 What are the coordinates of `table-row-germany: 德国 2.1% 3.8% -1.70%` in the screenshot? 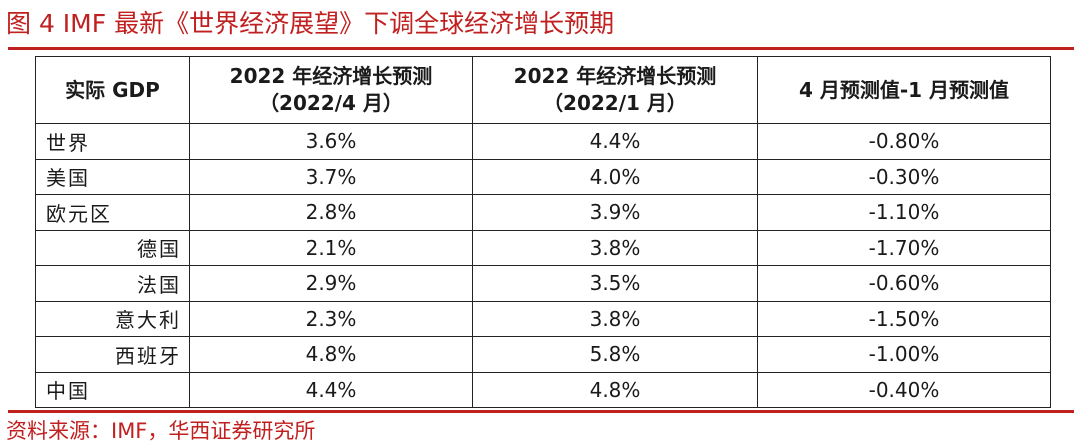 It's located at (543, 247).